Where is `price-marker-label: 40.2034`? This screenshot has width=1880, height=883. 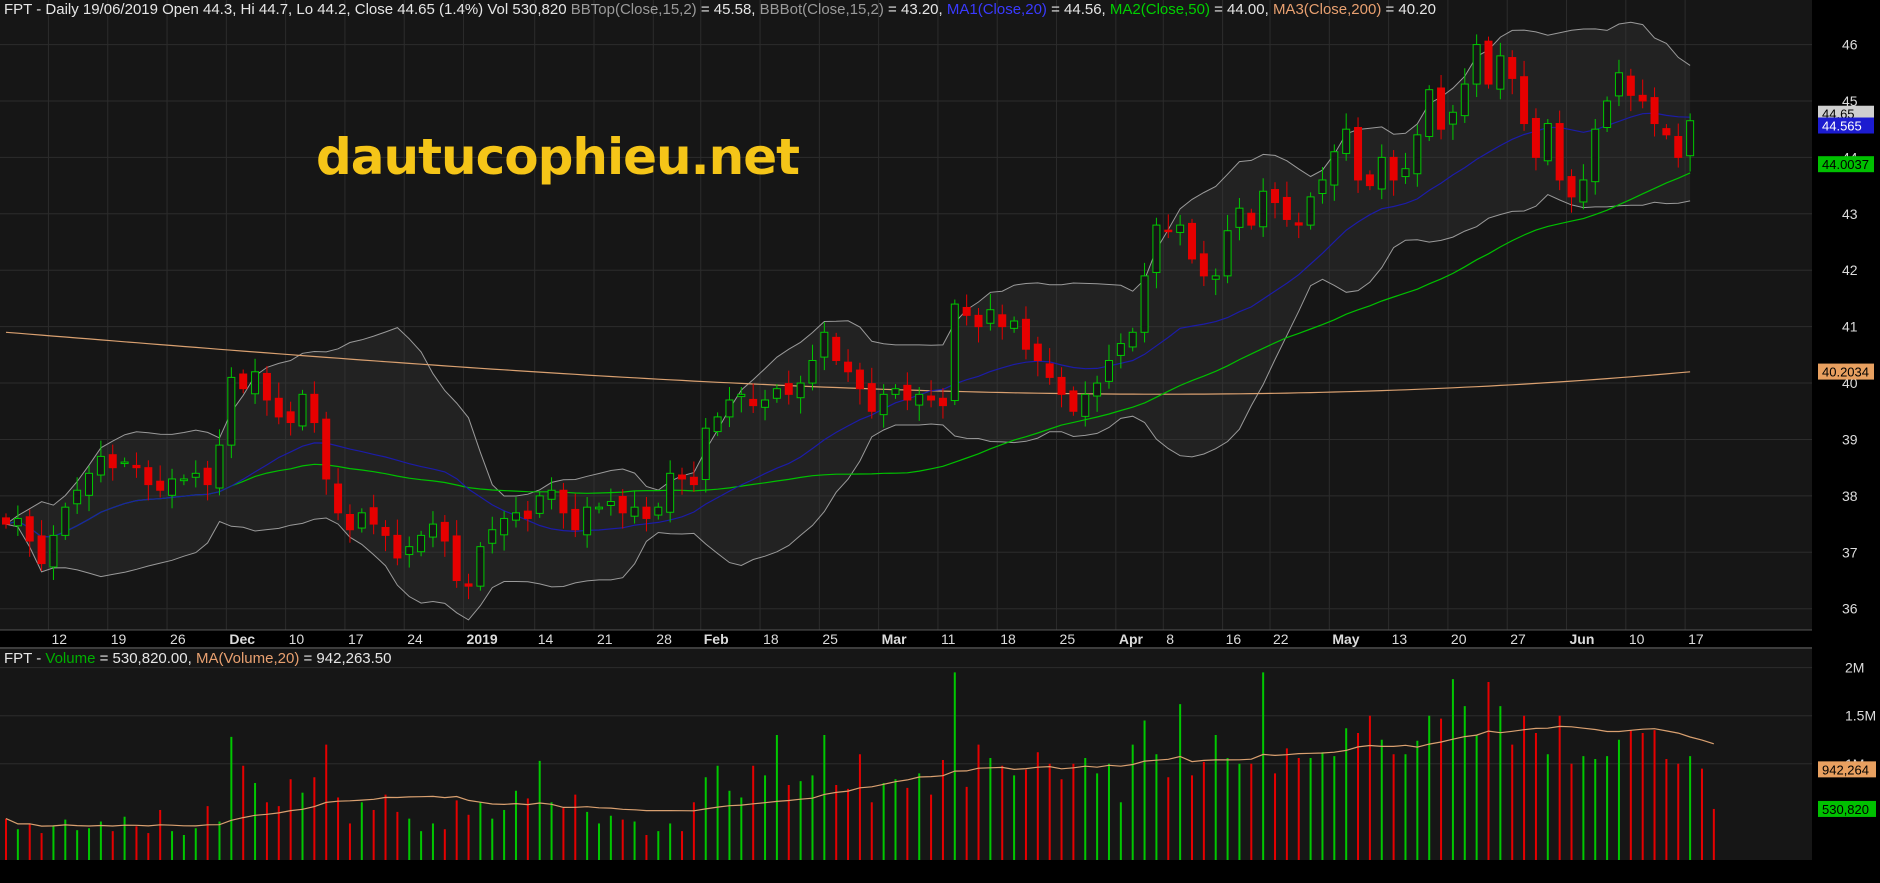
price-marker-label: 40.2034 is located at coordinates (1845, 372).